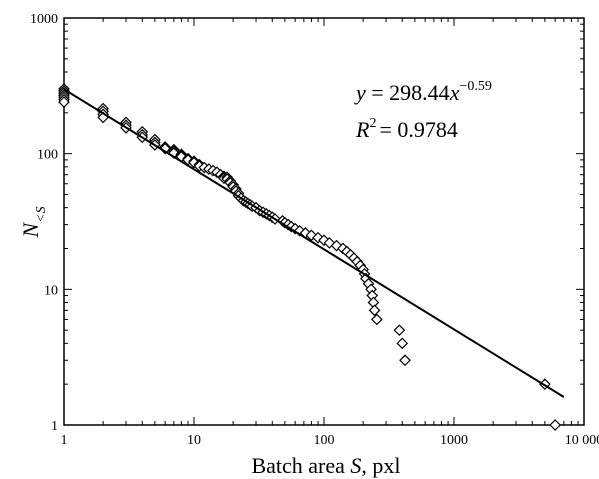  I want to click on x-tick-label: 1, so click(64, 440).